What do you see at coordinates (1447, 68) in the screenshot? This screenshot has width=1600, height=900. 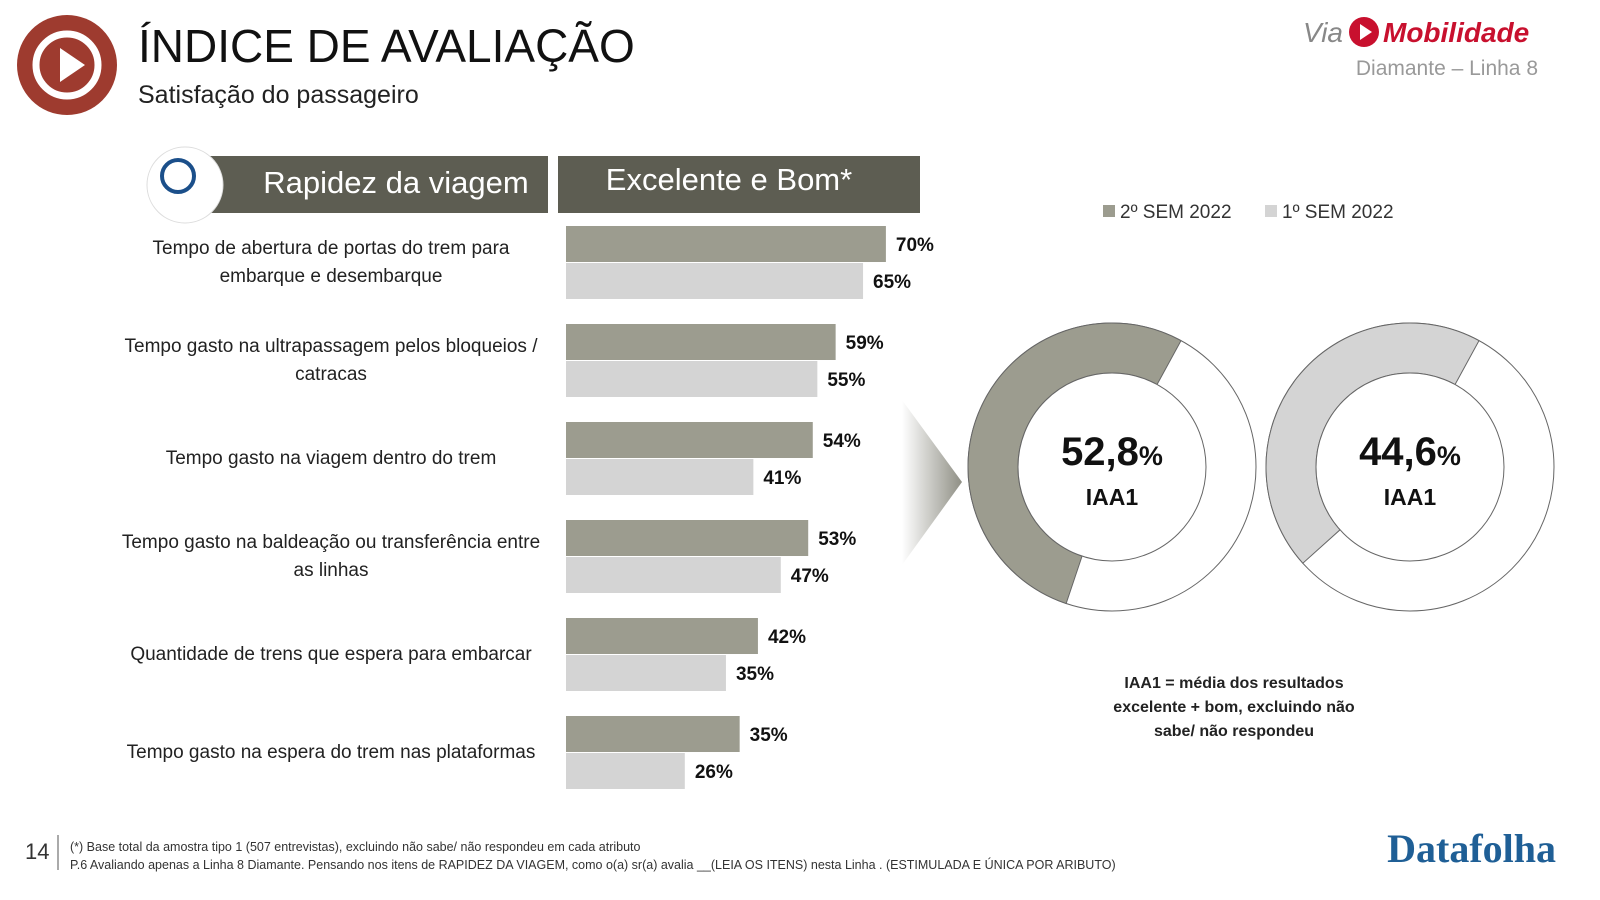 I see `line-name: Diamante – Linha 8` at bounding box center [1447, 68].